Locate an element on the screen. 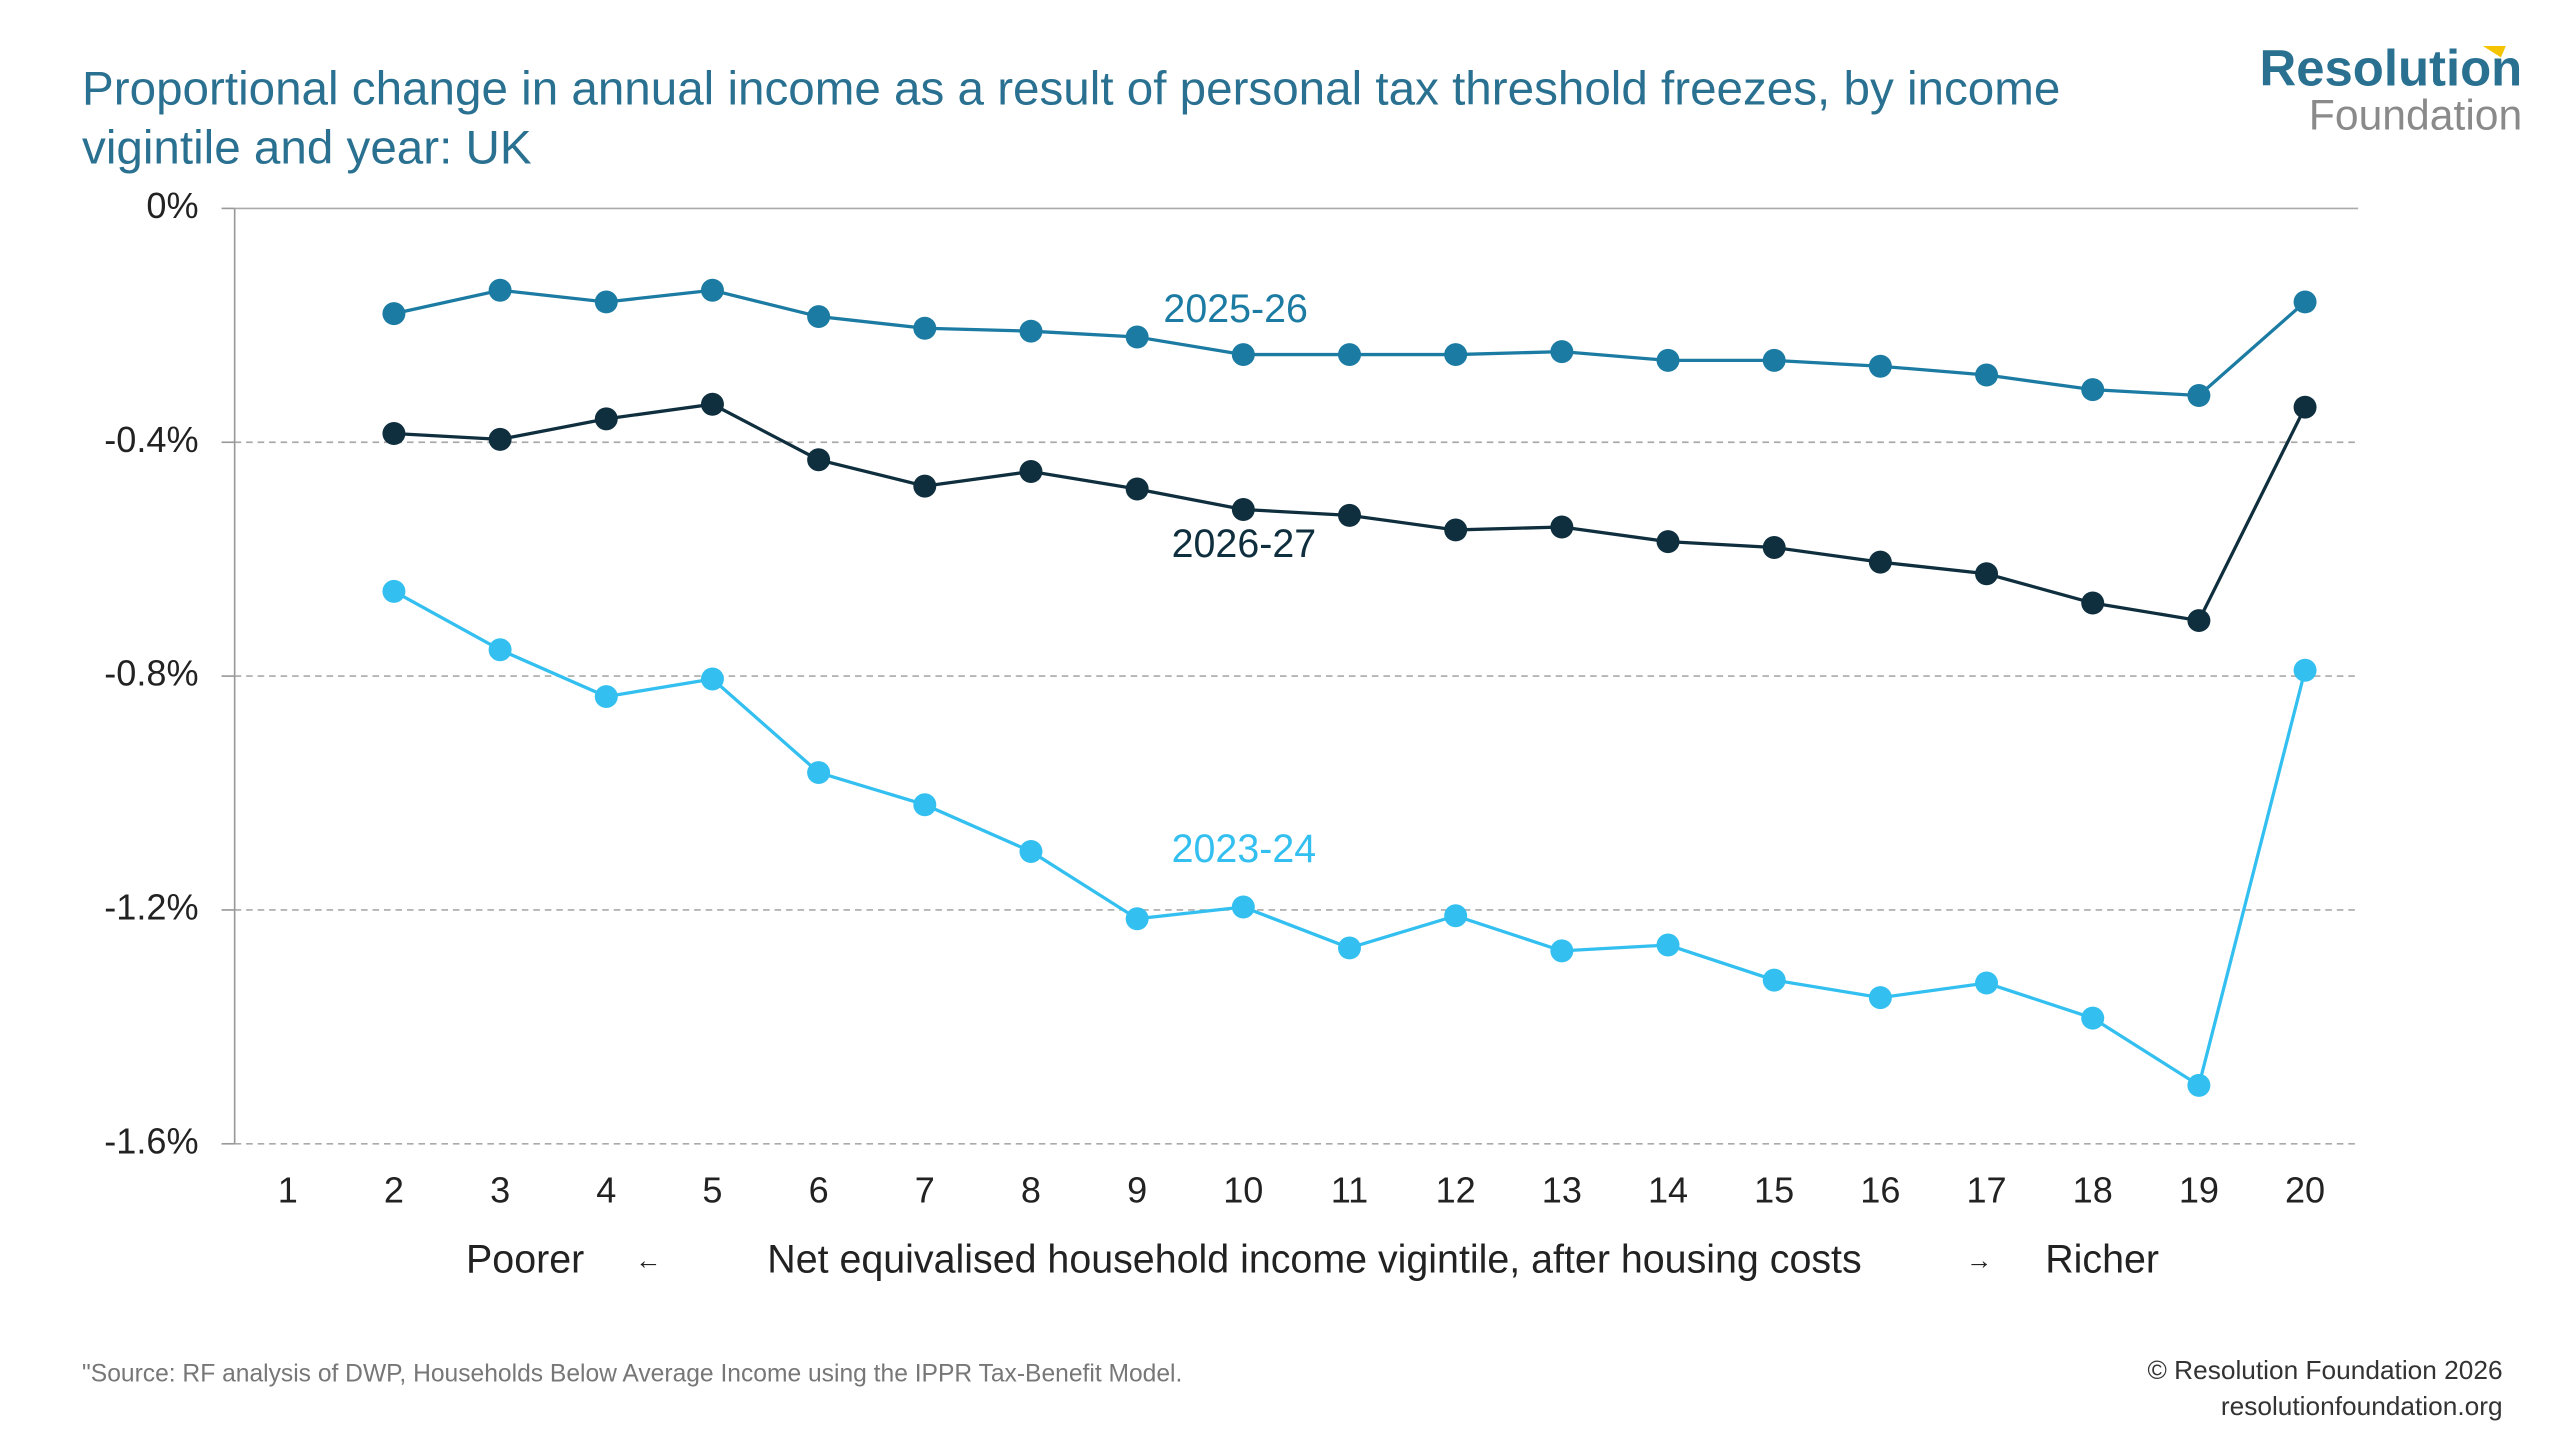 This screenshot has height=1440, width=2560. x-tick-label: 5 is located at coordinates (712, 1190).